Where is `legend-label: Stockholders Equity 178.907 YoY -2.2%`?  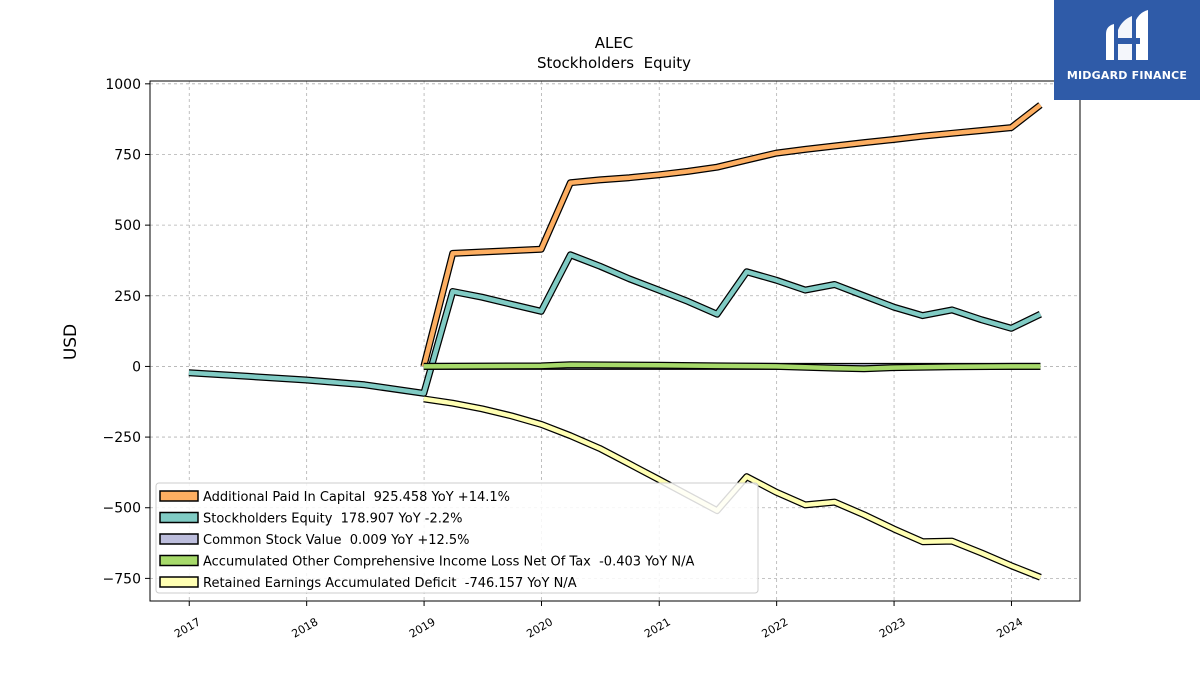
legend-label: Stockholders Equity 178.907 YoY -2.2% is located at coordinates (333, 519).